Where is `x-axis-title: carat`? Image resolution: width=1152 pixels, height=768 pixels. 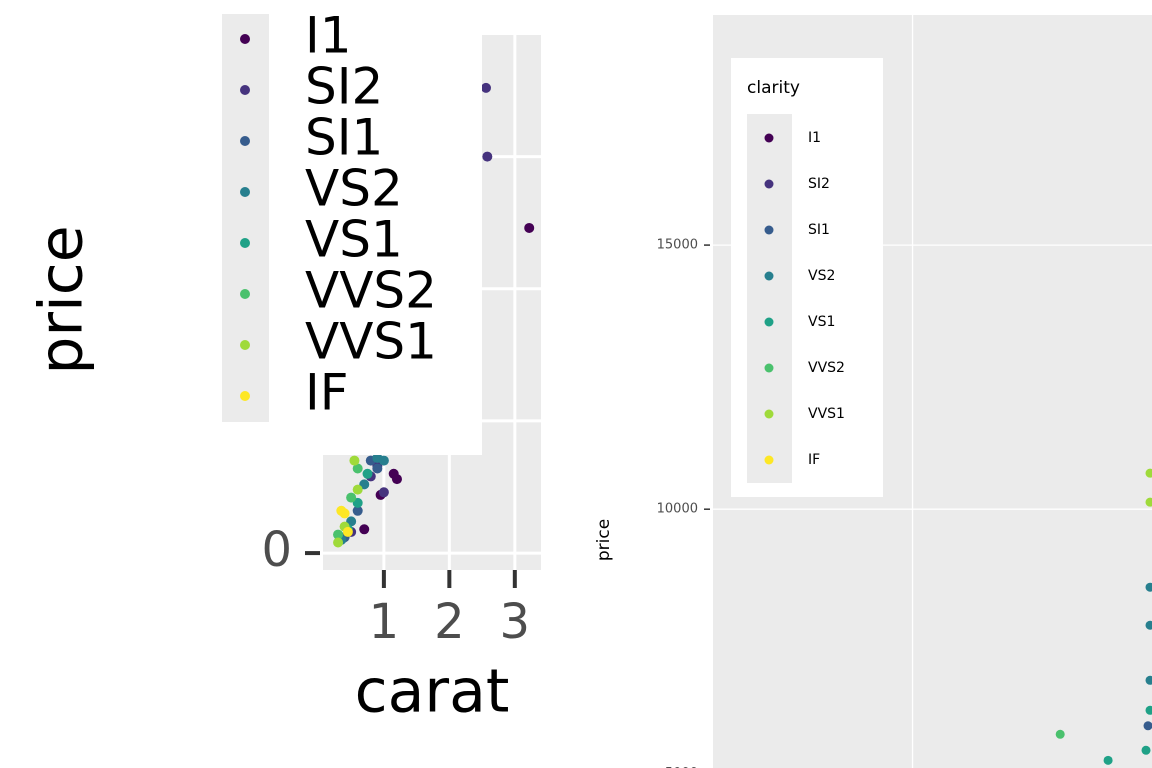
x-axis-title: carat is located at coordinates (432, 692).